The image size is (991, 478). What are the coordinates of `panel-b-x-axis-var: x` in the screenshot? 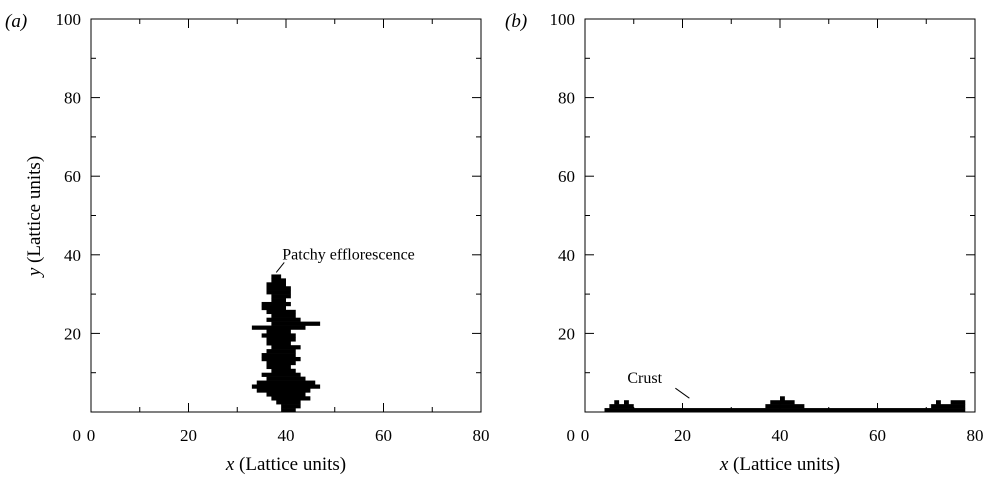 It's located at (724, 464).